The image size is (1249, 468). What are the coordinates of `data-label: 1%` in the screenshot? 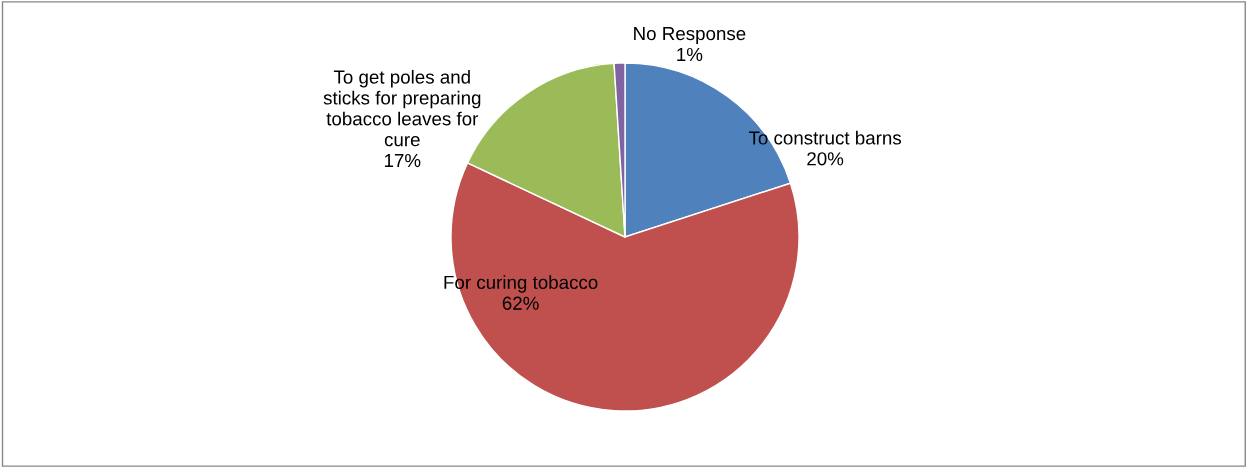 It's located at (690, 54).